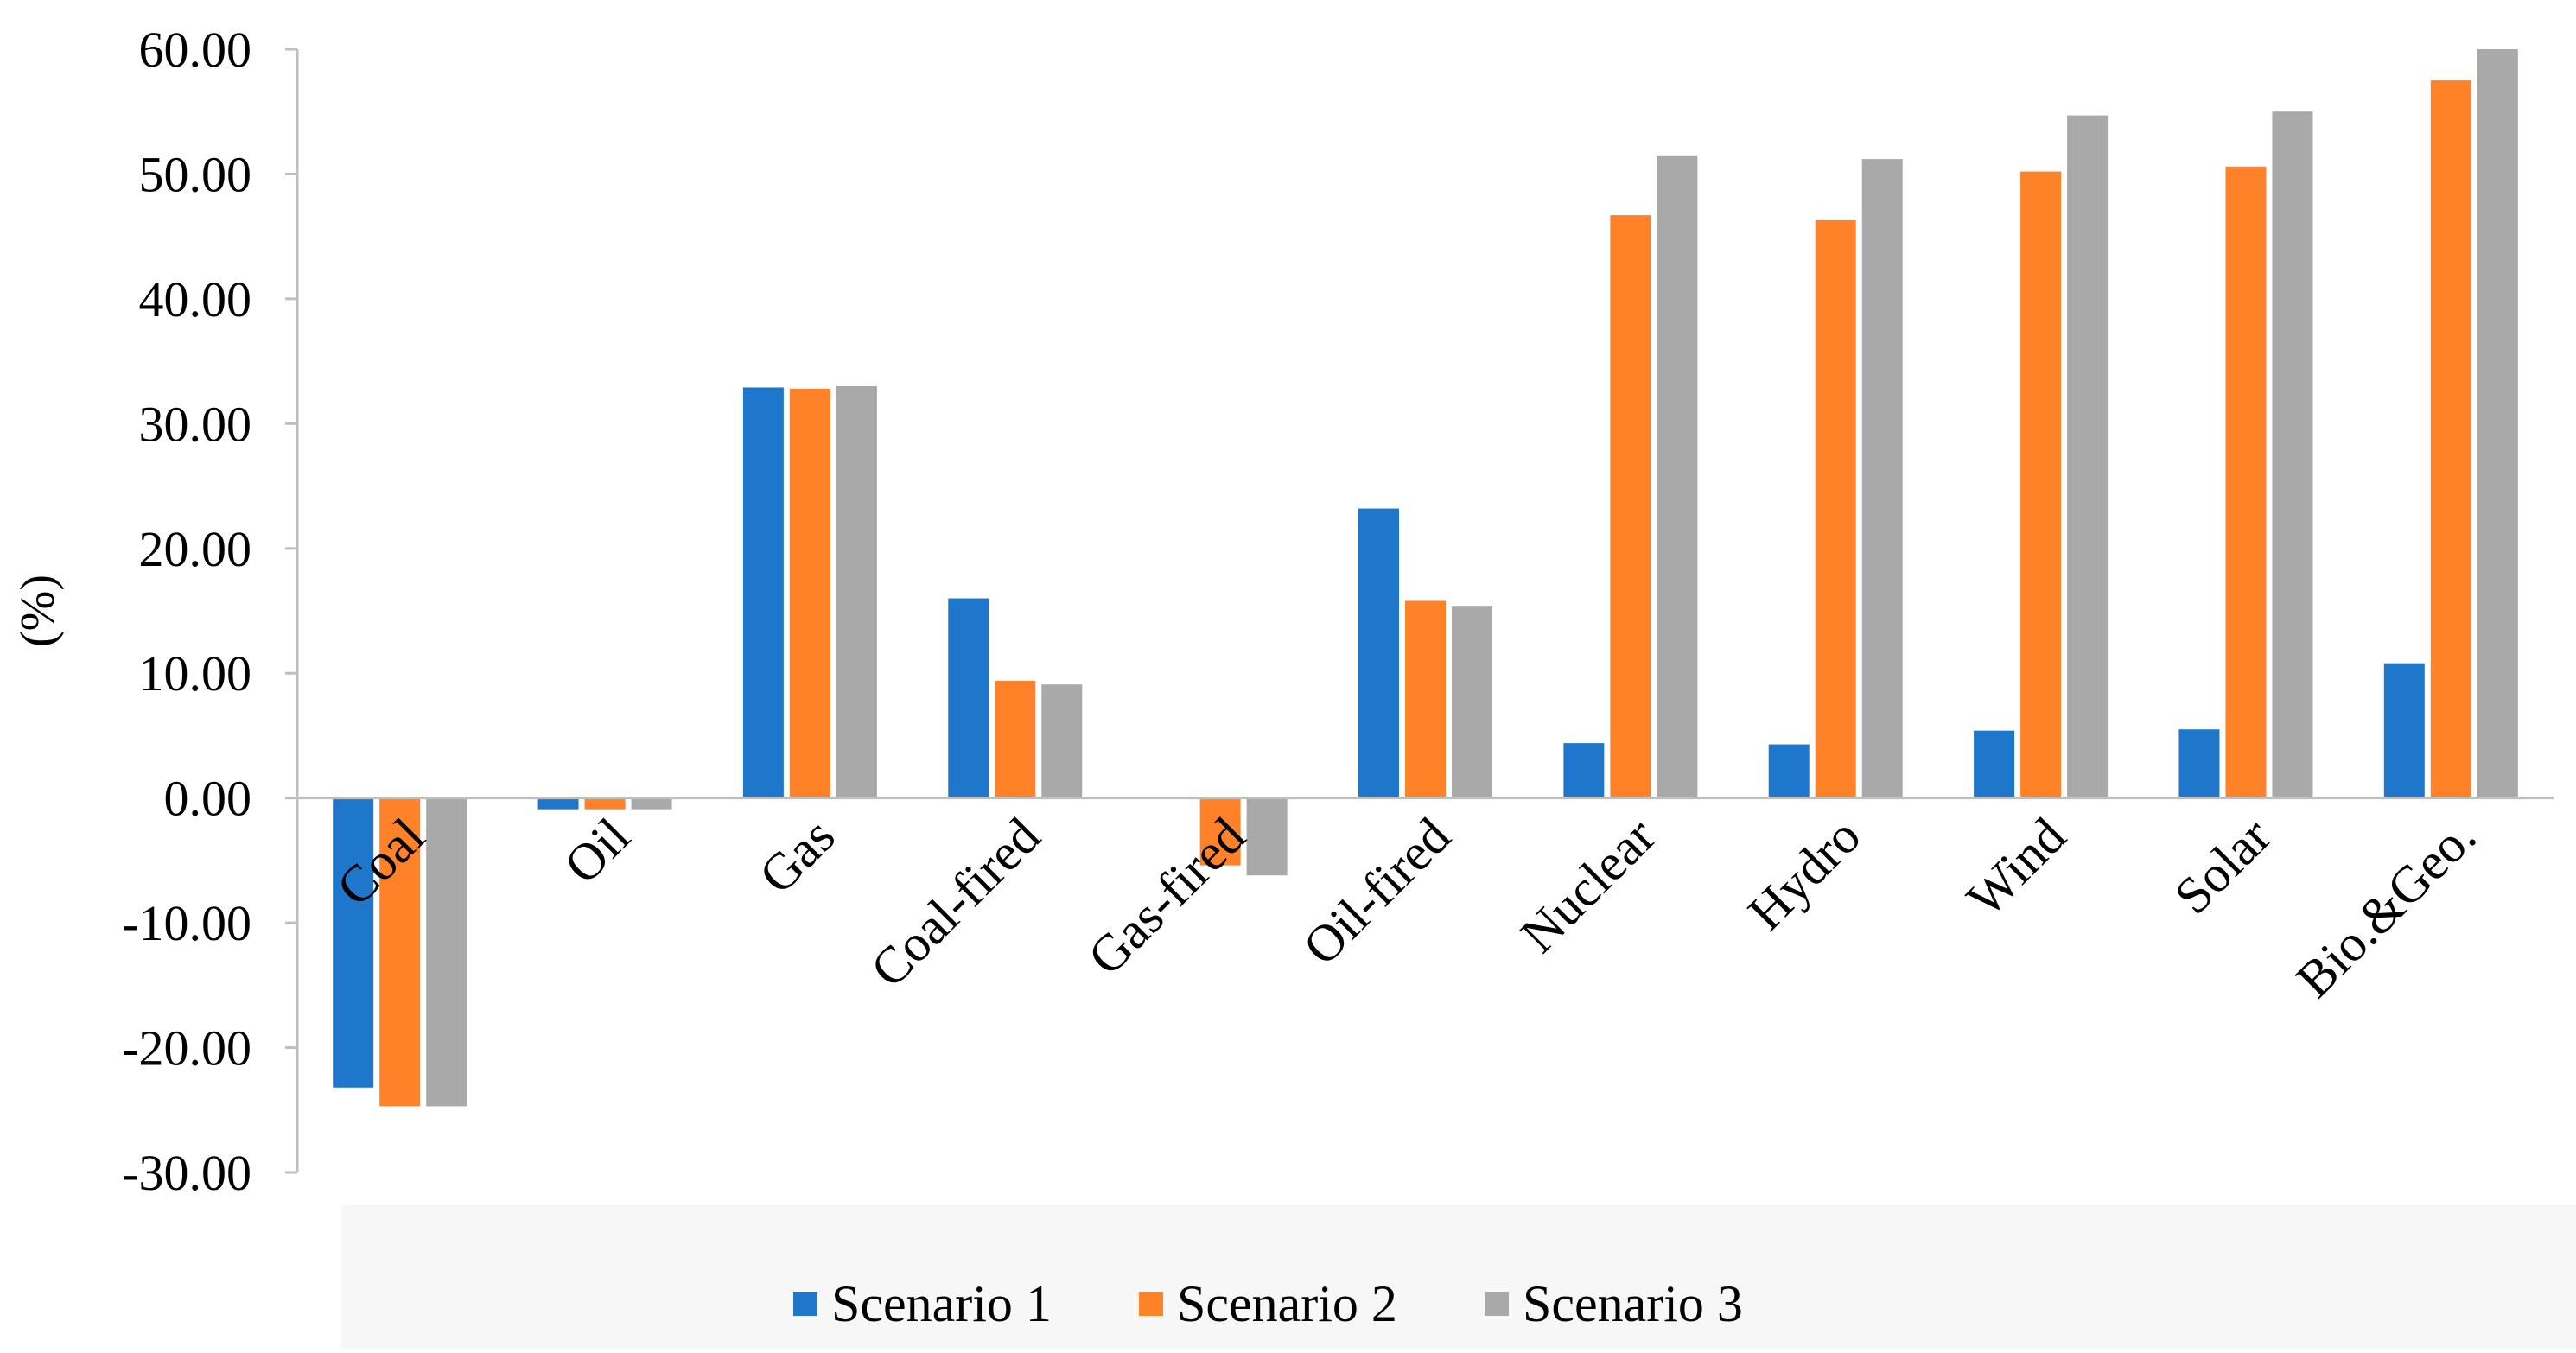 This screenshot has height=1353, width=2576. What do you see at coordinates (447, 952) in the screenshot?
I see `bar-series3-coal` at bounding box center [447, 952].